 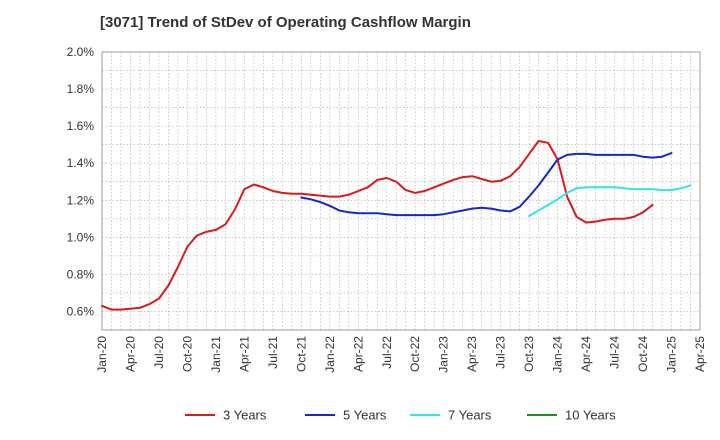 What do you see at coordinates (558, 354) in the screenshot?
I see `x-tick-label: Jan-24` at bounding box center [558, 354].